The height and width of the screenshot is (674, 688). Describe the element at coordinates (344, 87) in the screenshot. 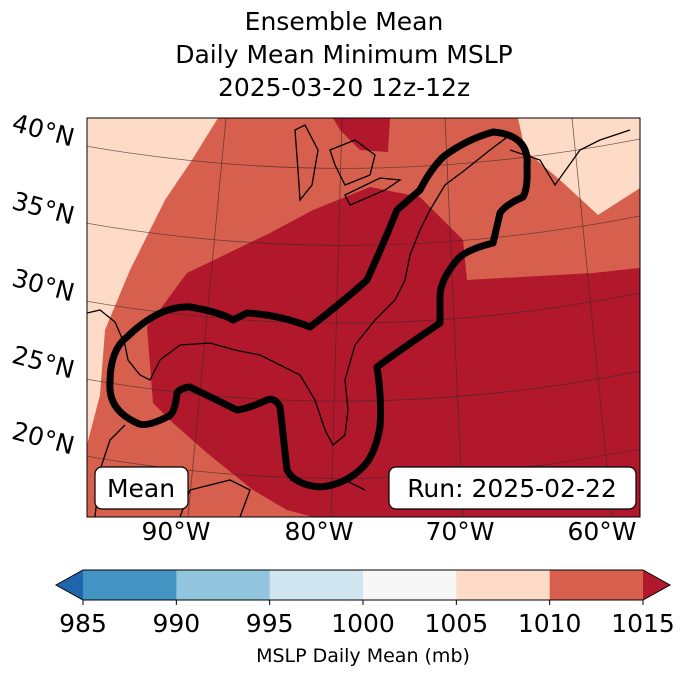

I see `title-line-3: 2025-03-20 12z-12z` at that location.